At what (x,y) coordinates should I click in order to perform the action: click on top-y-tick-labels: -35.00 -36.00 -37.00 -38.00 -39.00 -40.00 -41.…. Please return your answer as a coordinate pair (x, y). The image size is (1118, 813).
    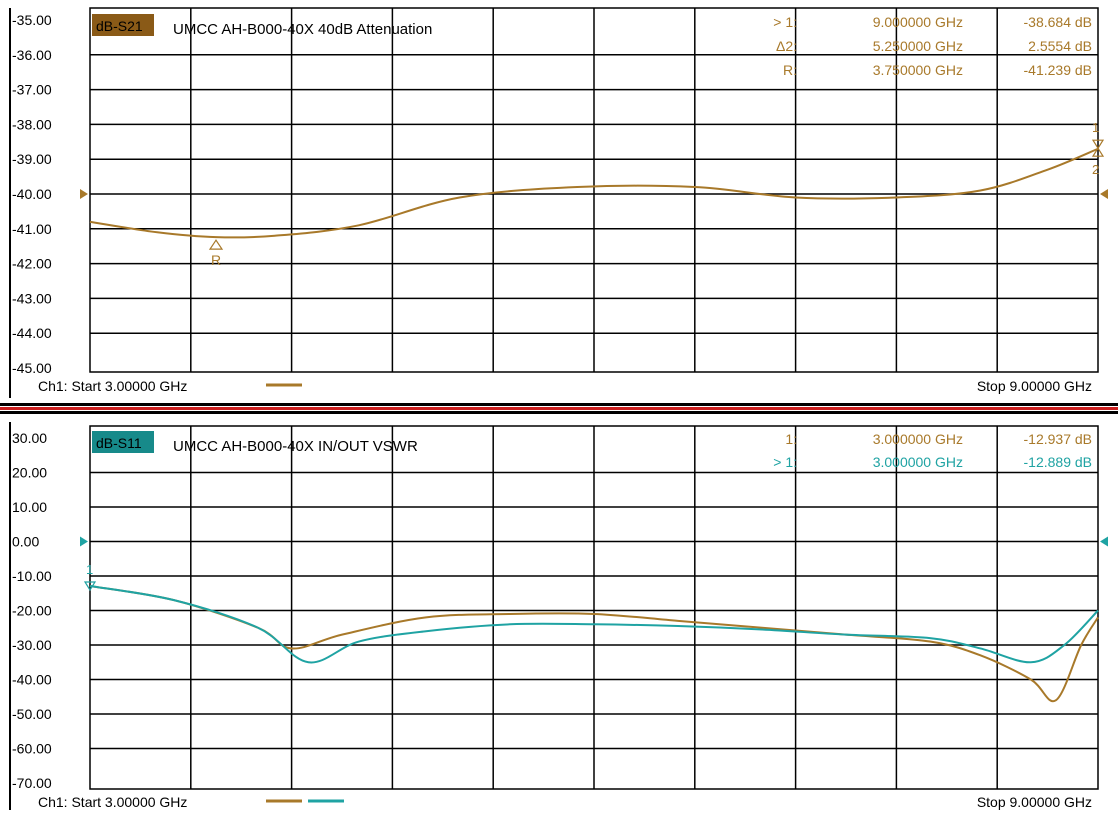
    Looking at the image, I should click on (32, 194).